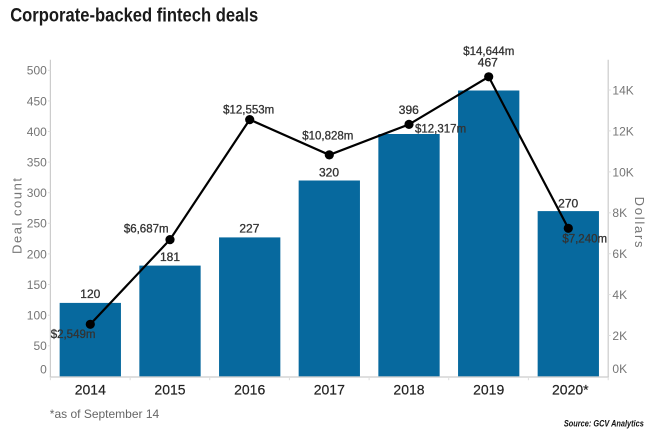  Describe the element at coordinates (146, 229) in the screenshot. I see `svg-text: $6,687m` at that location.